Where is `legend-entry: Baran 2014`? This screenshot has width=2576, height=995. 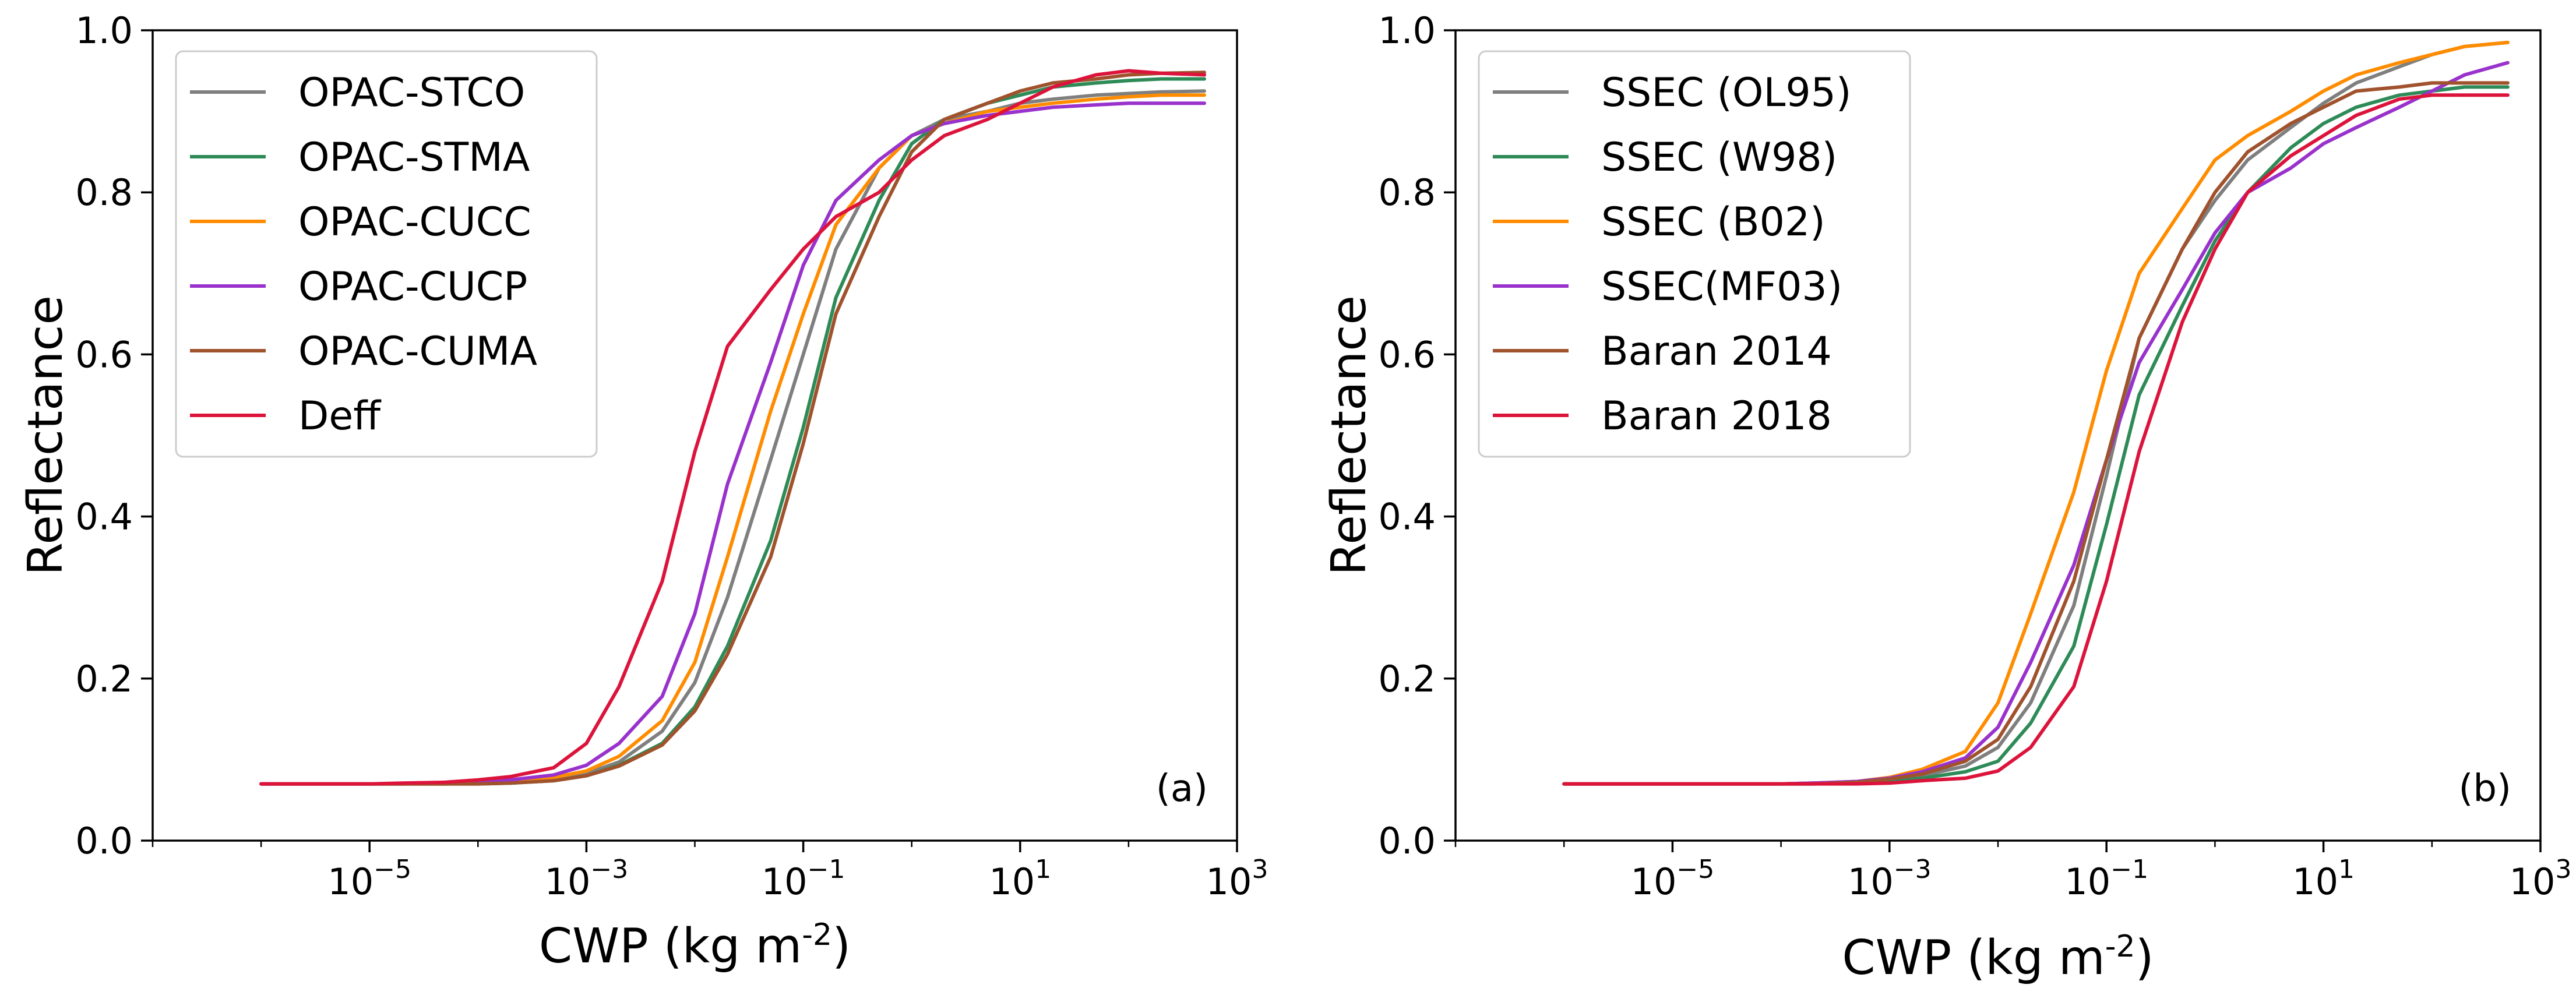 legend-entry: Baran 2014 is located at coordinates (1716, 352).